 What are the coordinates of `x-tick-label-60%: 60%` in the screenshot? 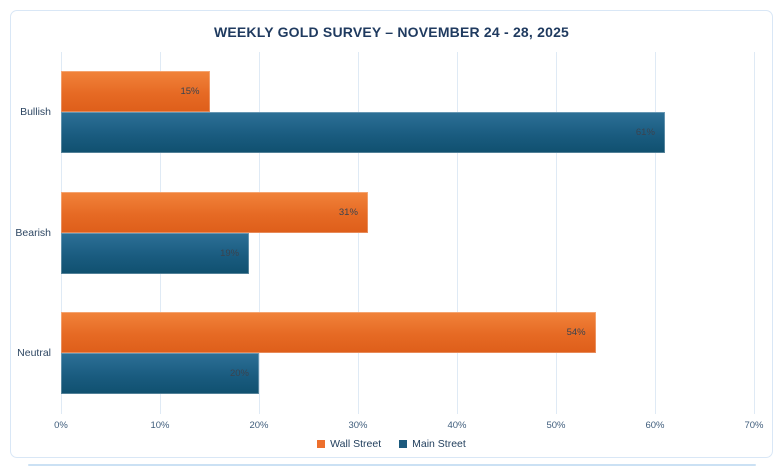 It's located at (655, 425).